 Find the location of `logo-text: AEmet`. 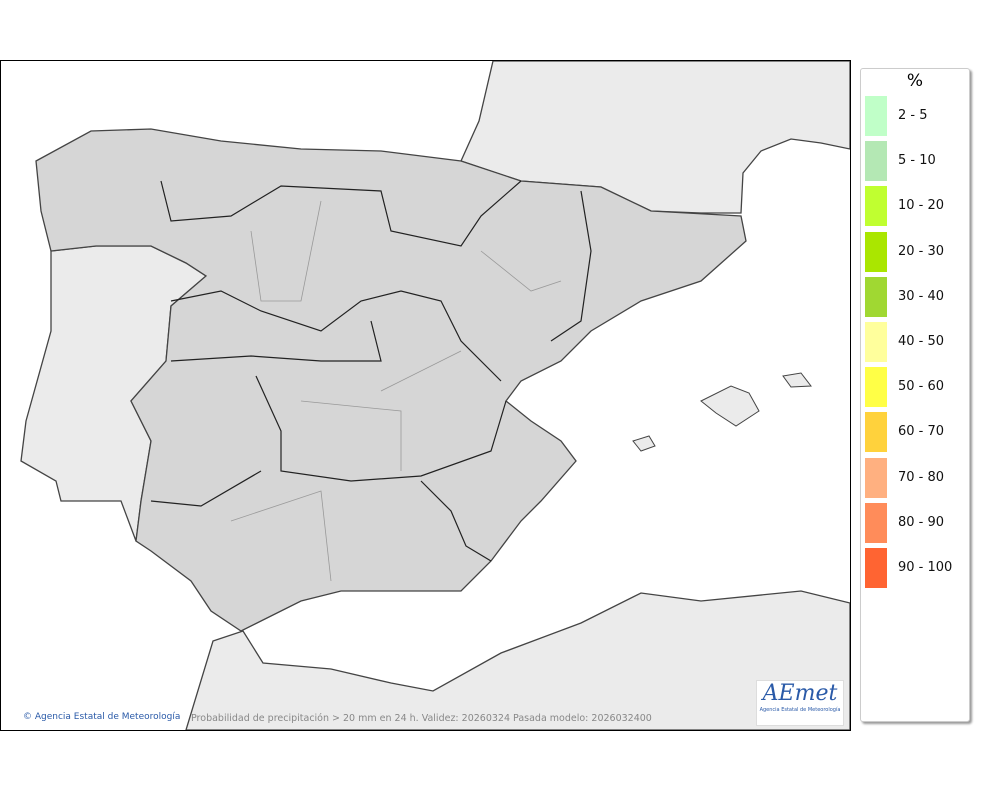

logo-text: AEmet is located at coordinates (800, 693).